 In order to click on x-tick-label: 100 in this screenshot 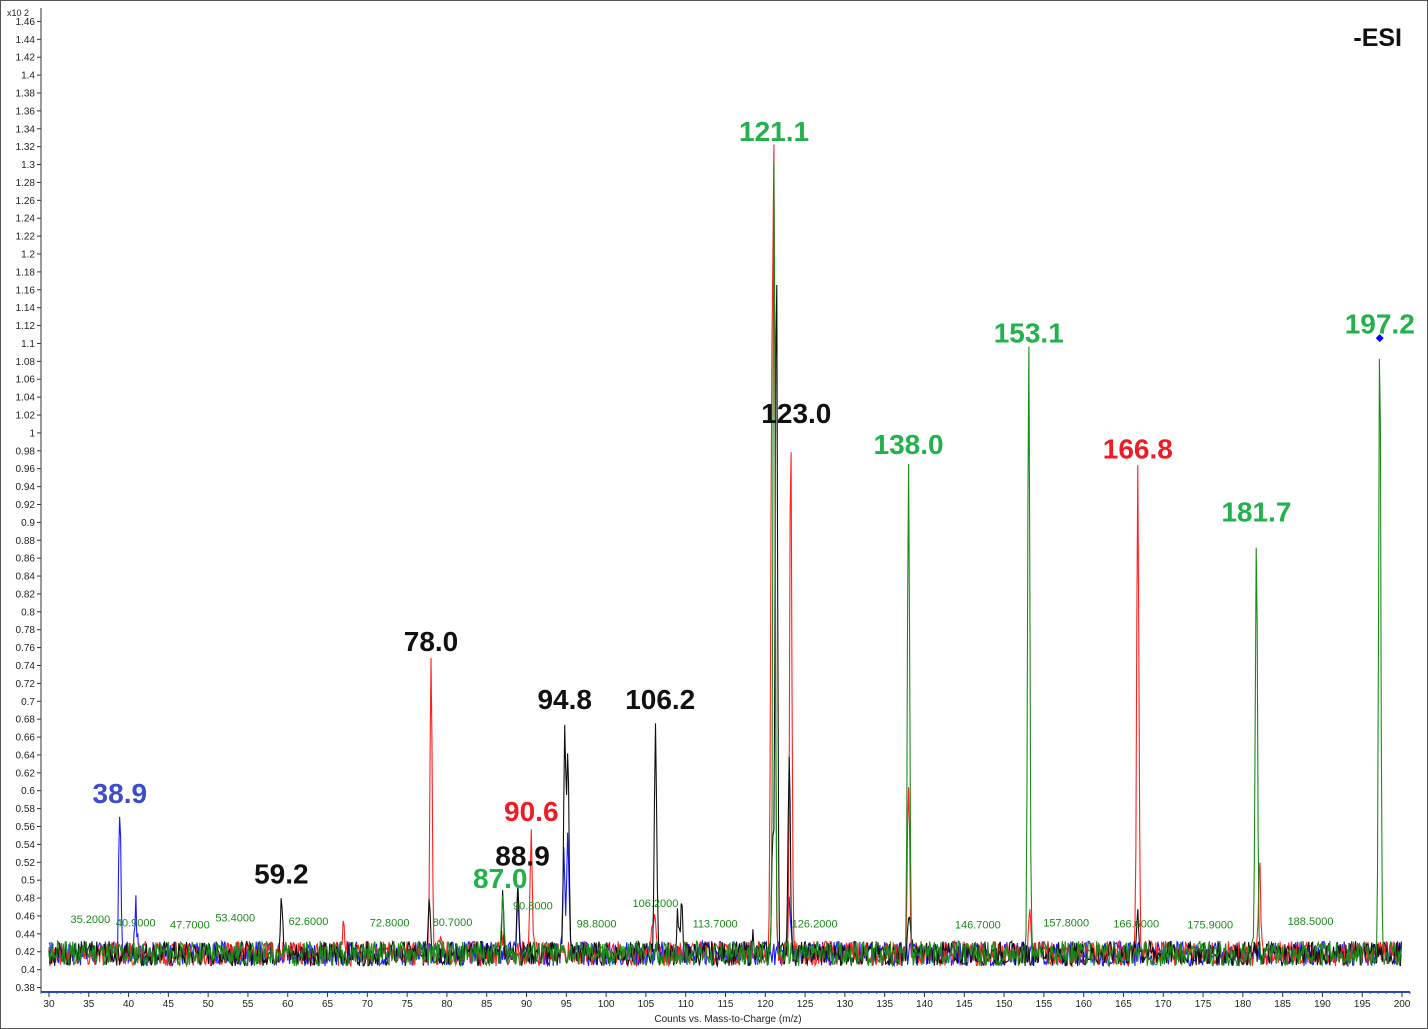, I will do `click(606, 1004)`.